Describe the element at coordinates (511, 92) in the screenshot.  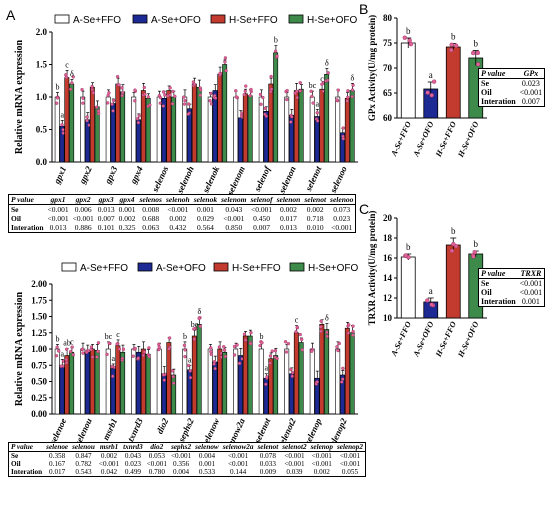
I see `table-row: Oil <0.001` at that location.